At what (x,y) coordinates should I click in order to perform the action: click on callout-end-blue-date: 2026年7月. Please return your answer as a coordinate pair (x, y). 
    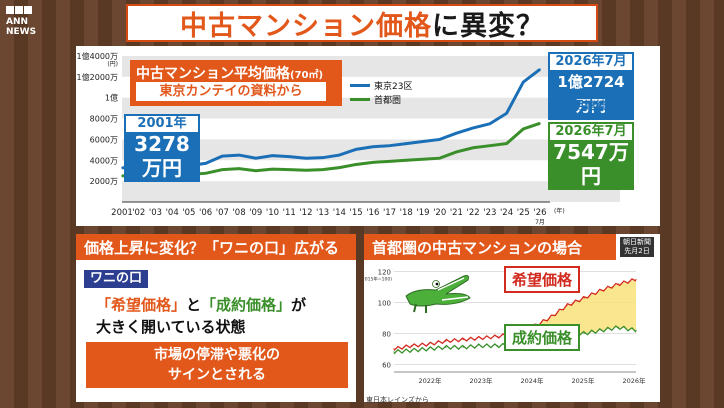
    Looking at the image, I should click on (591, 62).